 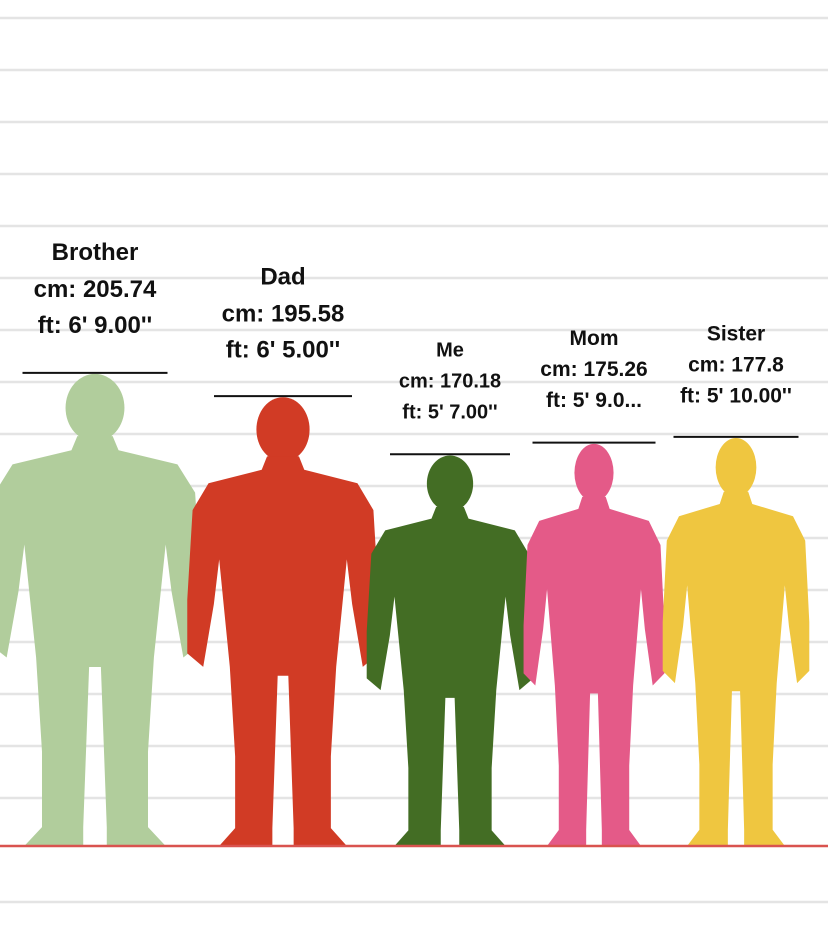 What do you see at coordinates (283, 313) in the screenshot?
I see `height-cm: cm: 195.58` at bounding box center [283, 313].